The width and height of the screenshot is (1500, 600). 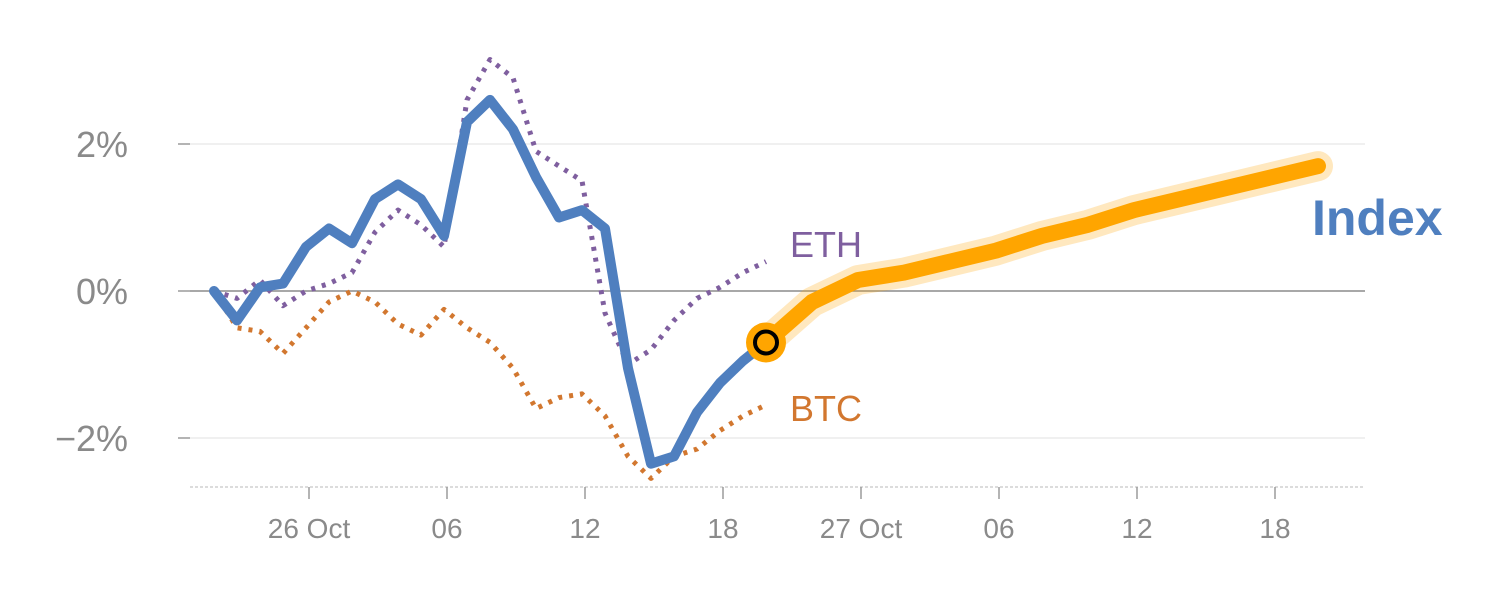 What do you see at coordinates (861, 528) in the screenshot?
I see `x-tick-label: 27 Oct` at bounding box center [861, 528].